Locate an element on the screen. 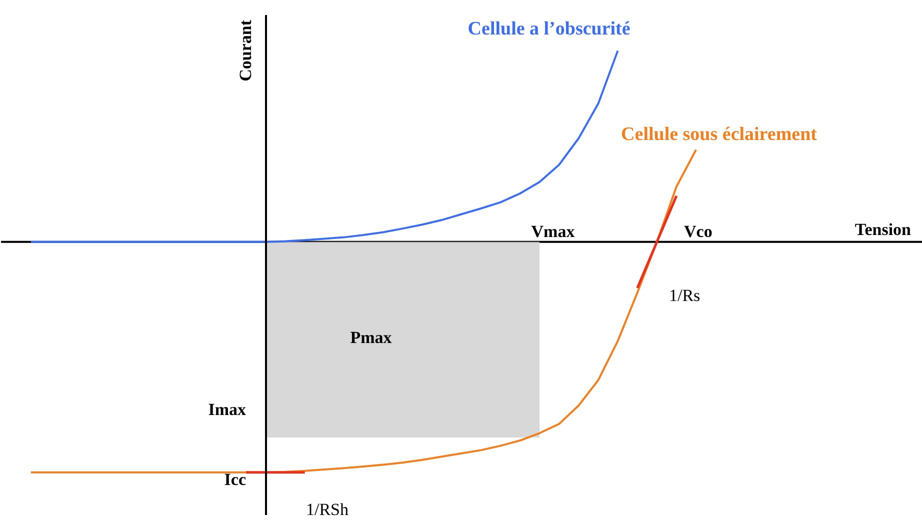  annotation: Vmax is located at coordinates (553, 231).